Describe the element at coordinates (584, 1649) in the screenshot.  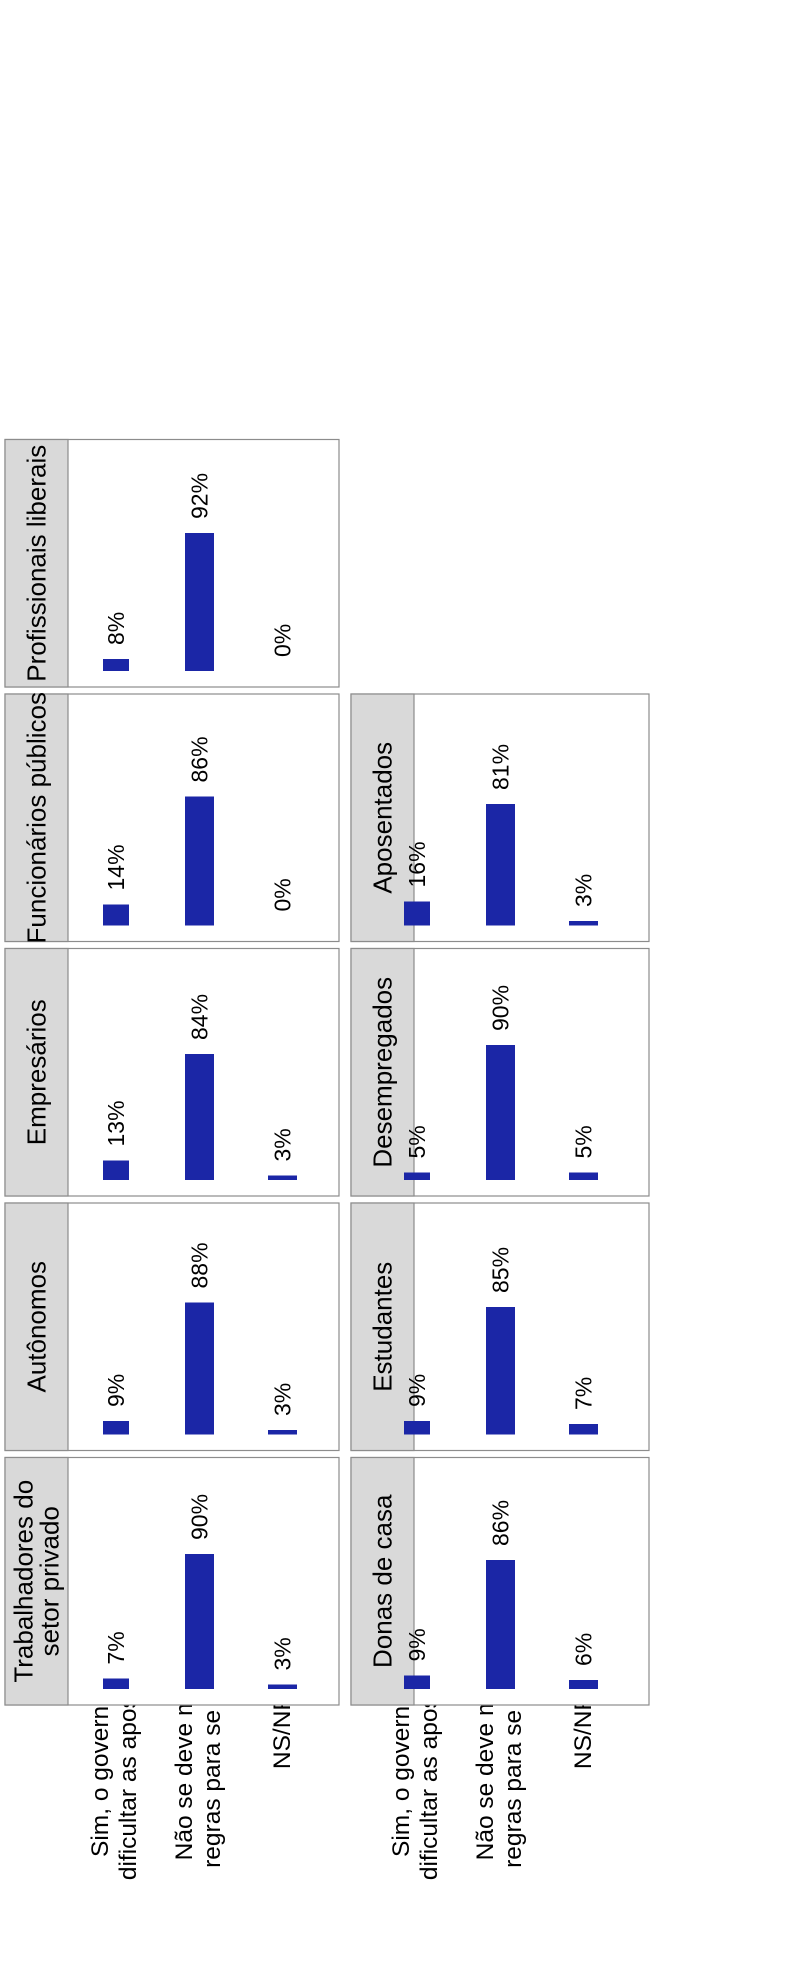
I see `data-label: 6%` at that location.